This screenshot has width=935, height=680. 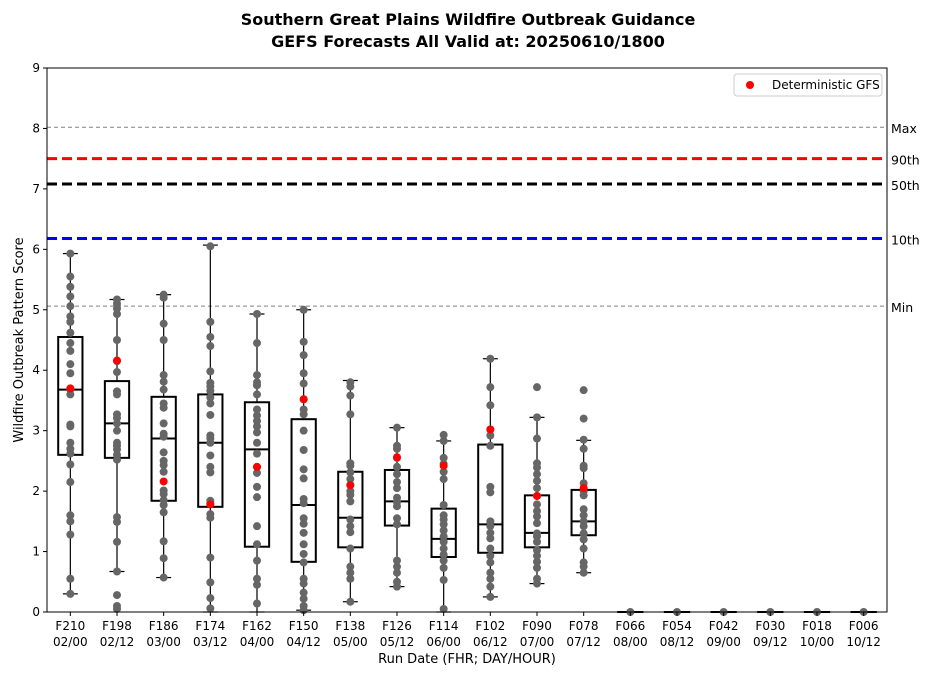 I want to click on x-tick-label-fhr: F210, so click(x=70, y=626).